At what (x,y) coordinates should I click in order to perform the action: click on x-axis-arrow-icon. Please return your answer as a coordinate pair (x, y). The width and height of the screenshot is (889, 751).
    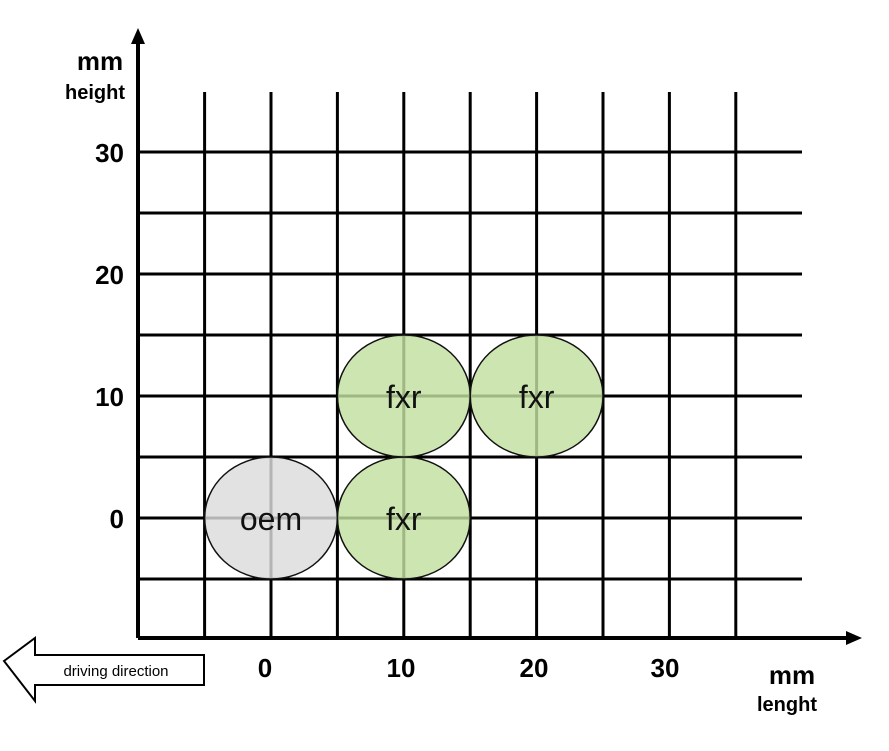
    Looking at the image, I should click on (854, 638).